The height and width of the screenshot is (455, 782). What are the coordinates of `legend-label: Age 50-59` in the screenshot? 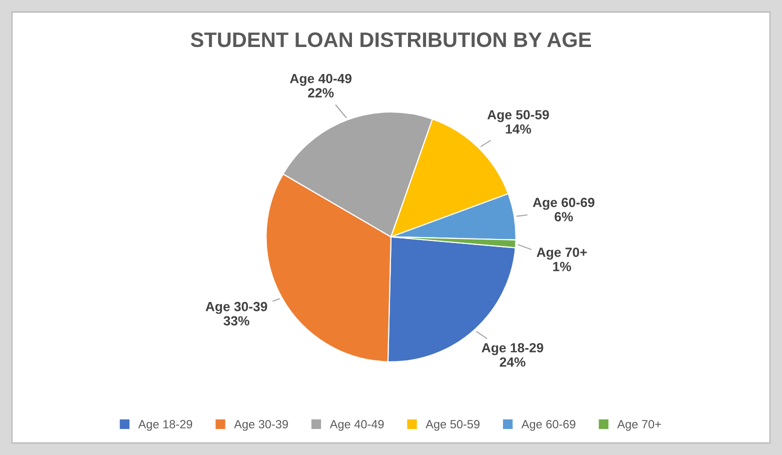 It's located at (453, 425).